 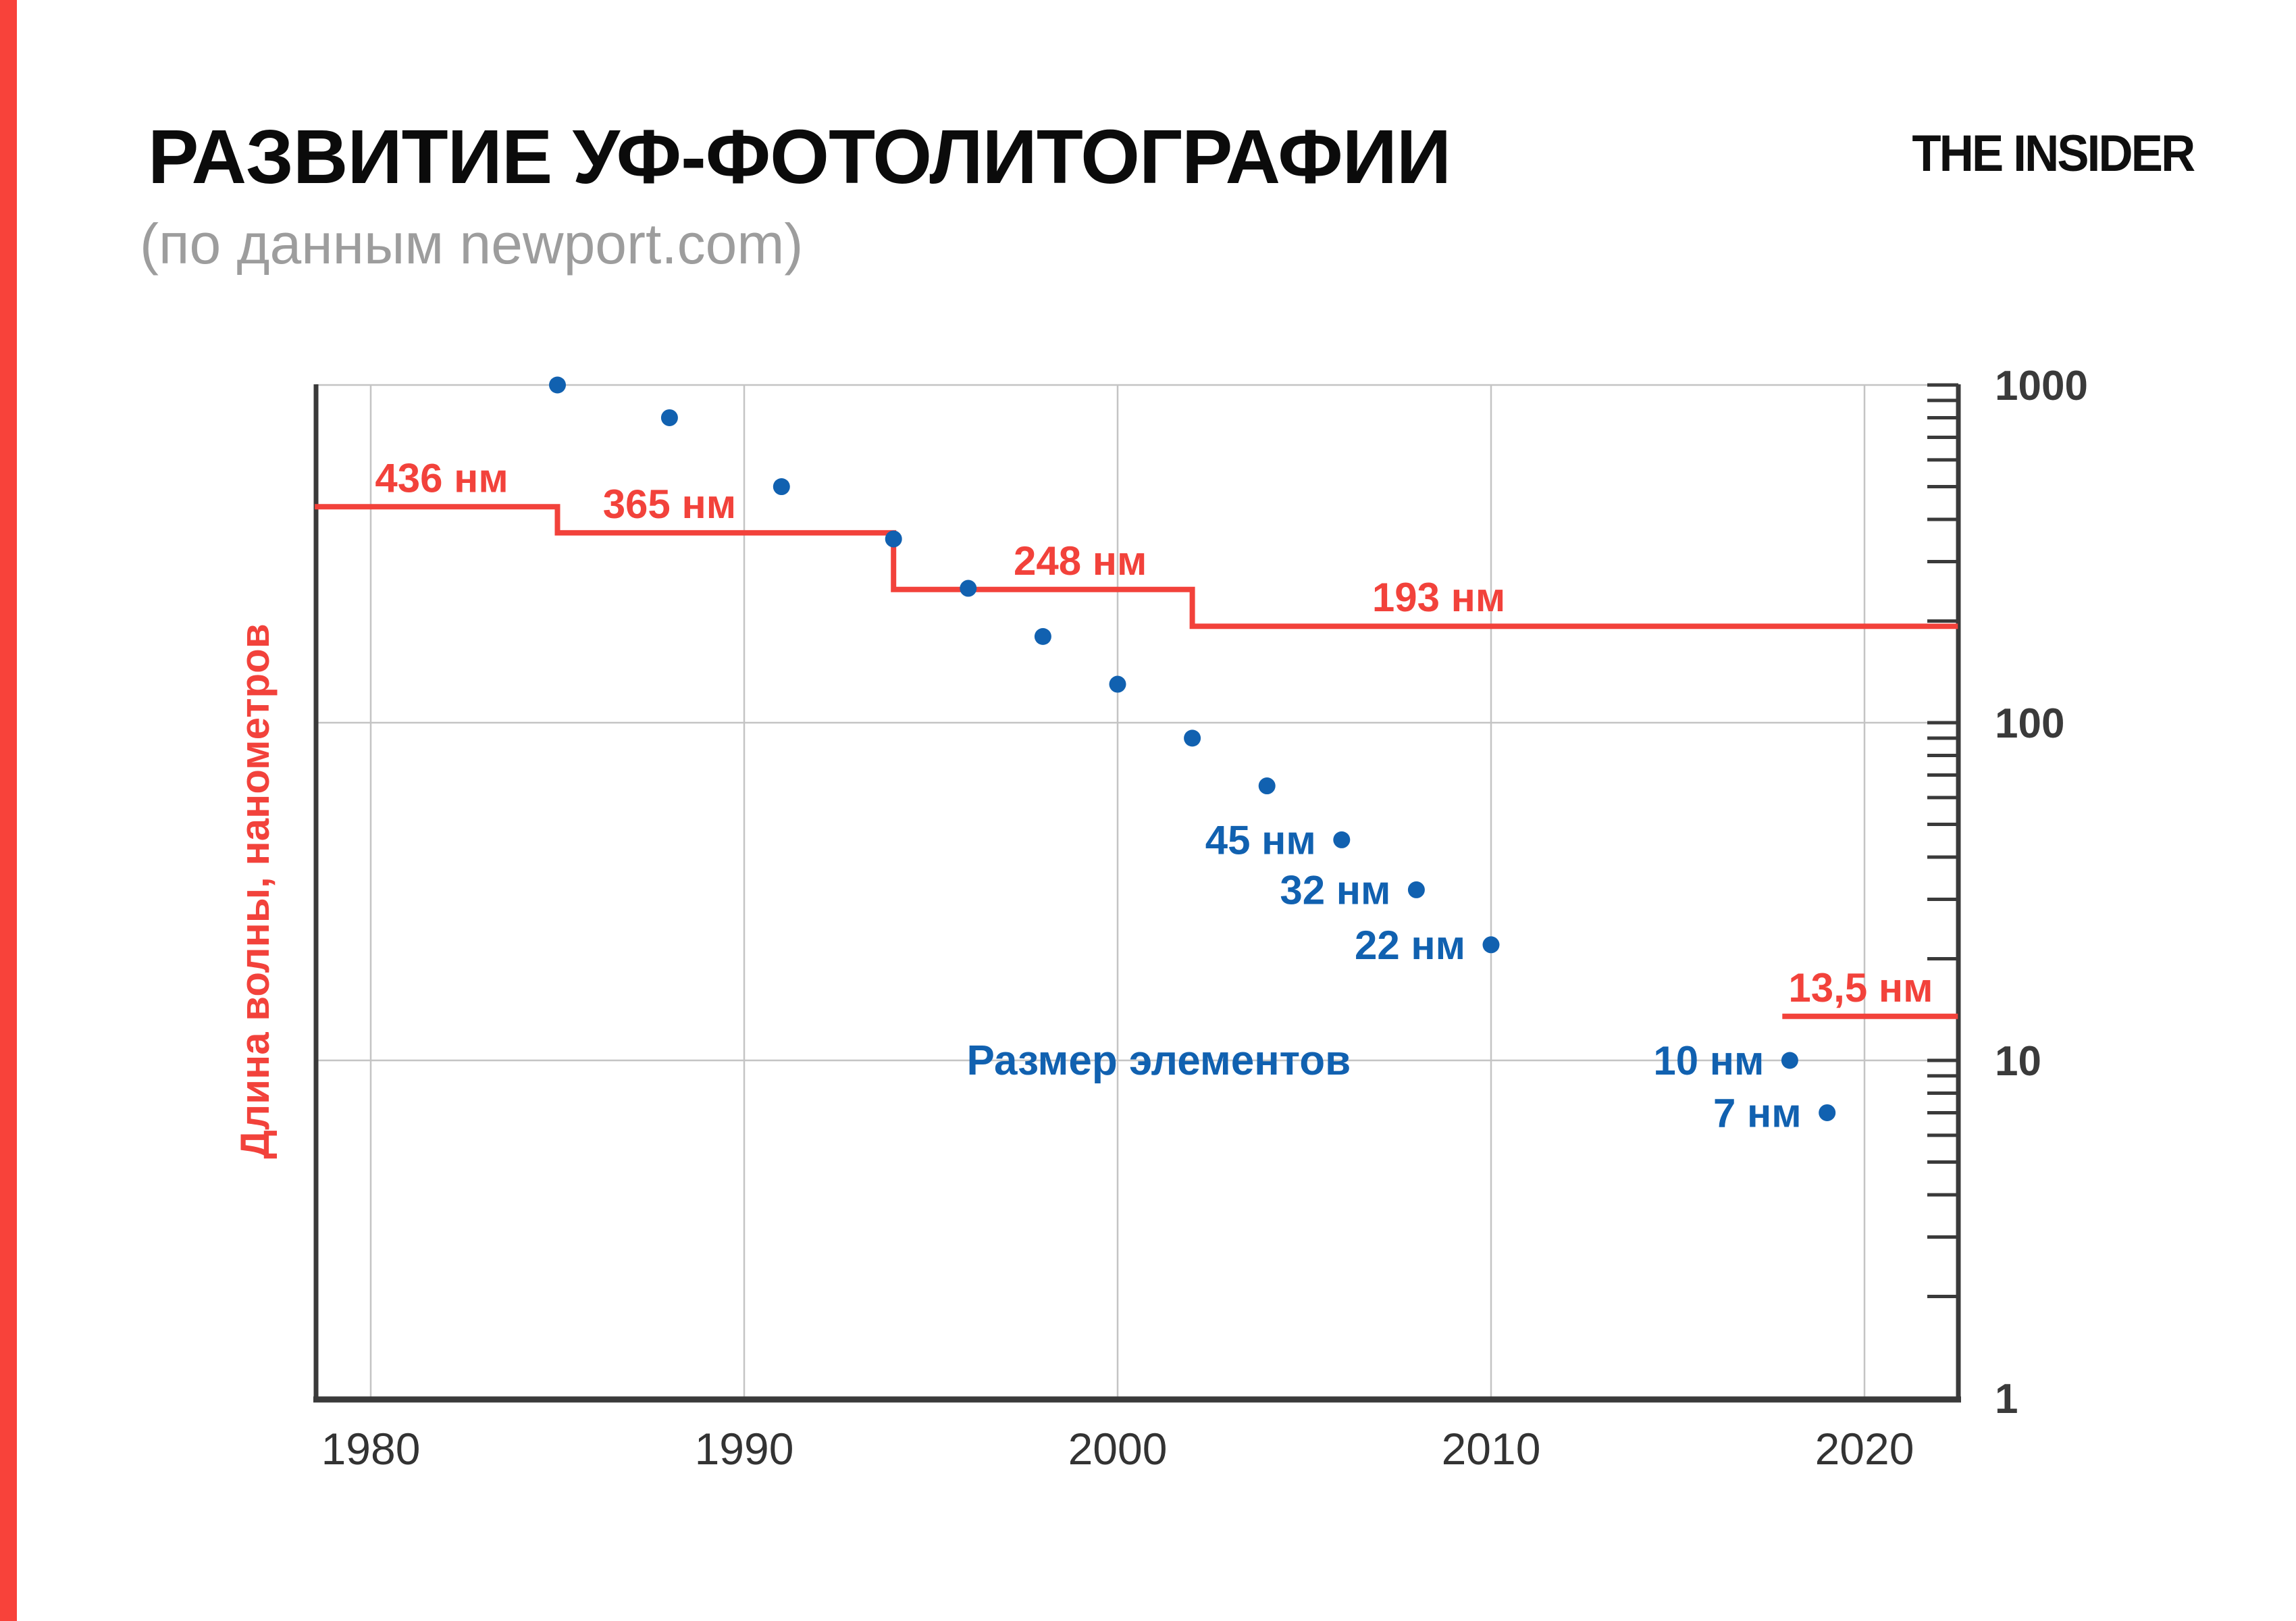 I want to click on y-axis-title: Длина волны, нанометров, so click(x=255, y=890).